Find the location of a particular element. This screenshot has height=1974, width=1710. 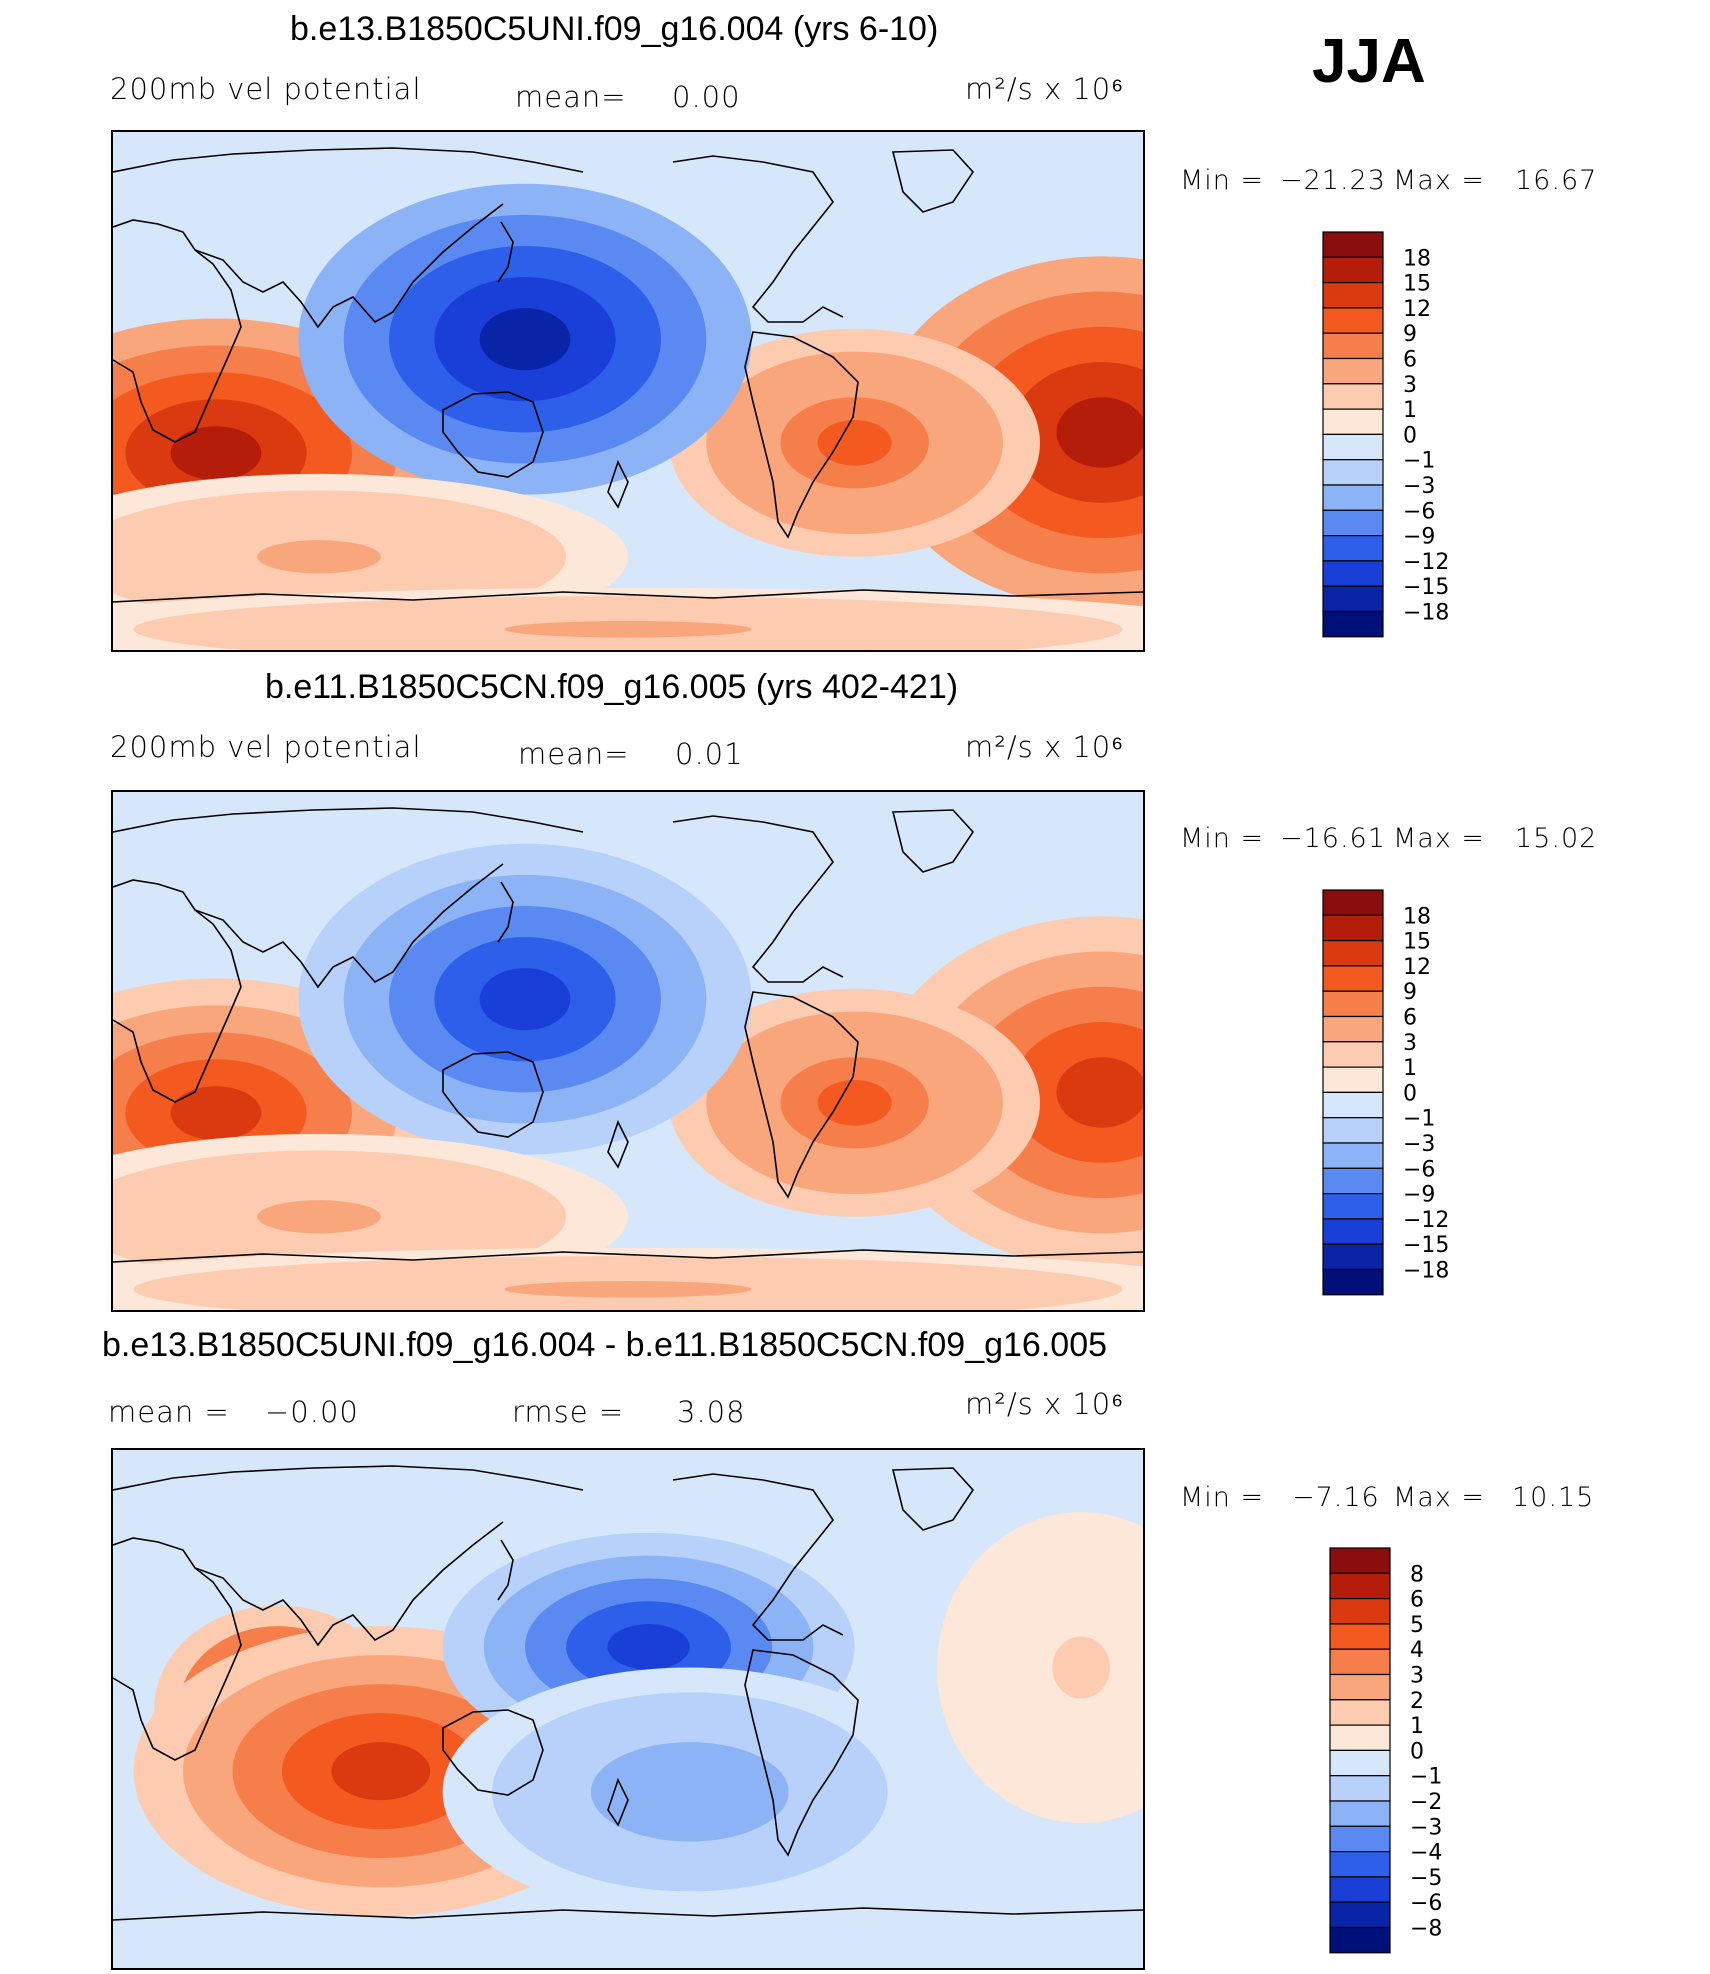

panel3-max-label: Max = is located at coordinates (1439, 1497).